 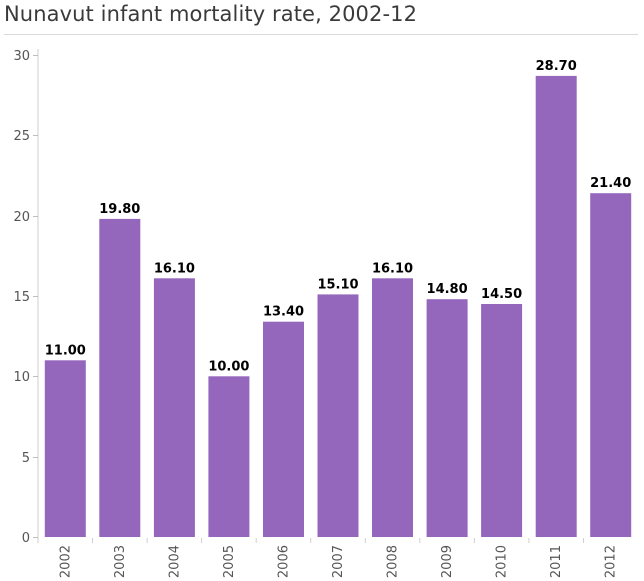 What do you see at coordinates (65, 561) in the screenshot?
I see `x-tick-label-2002: 2002` at bounding box center [65, 561].